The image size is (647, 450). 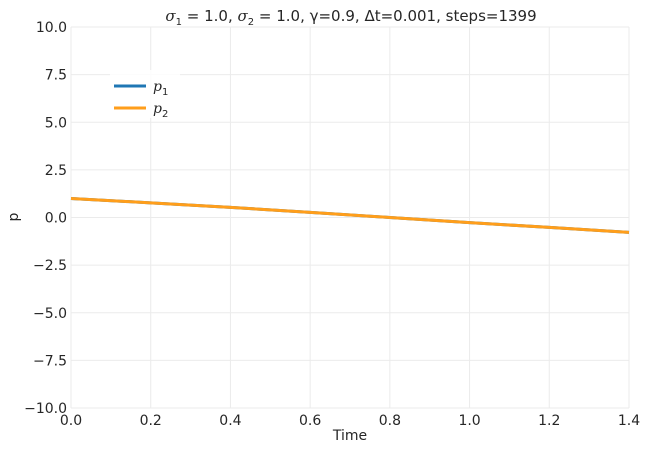 I want to click on y-tick-labels: 10.0 7.5 5.0 2.5 0.0 −2.5 −5.0 −7.5 −10.0, so click(x=45, y=218).